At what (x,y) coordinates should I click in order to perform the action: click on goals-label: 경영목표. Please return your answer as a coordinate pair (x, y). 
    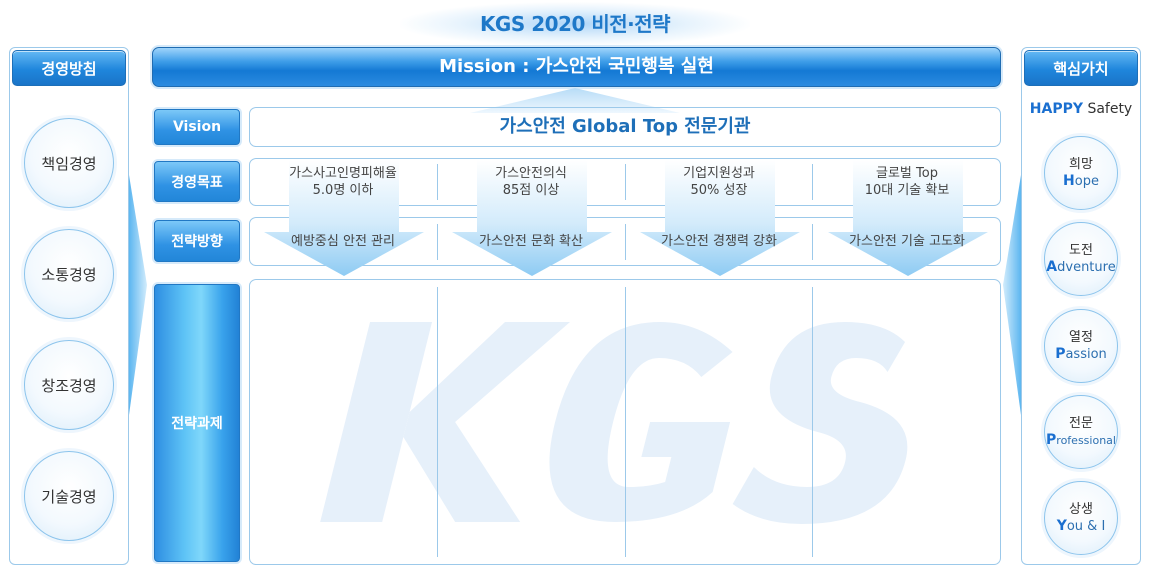
    Looking at the image, I should click on (197, 181).